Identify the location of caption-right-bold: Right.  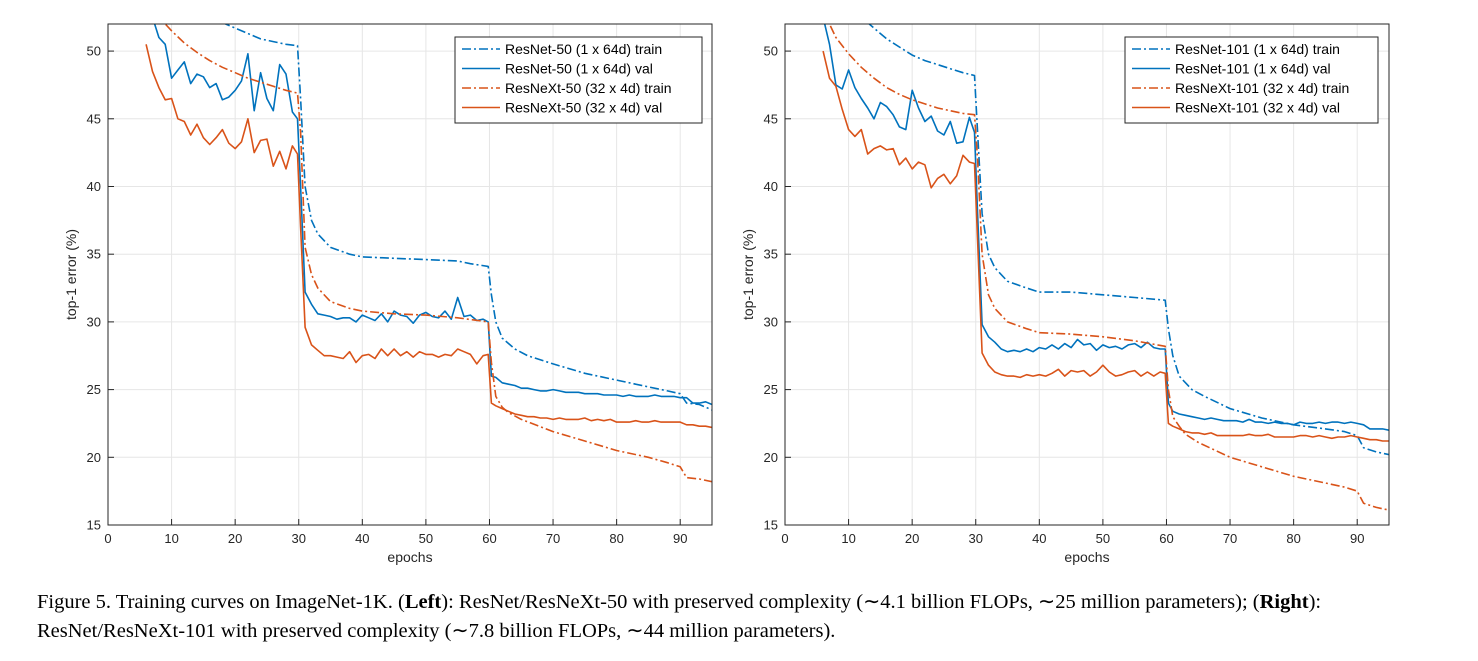
(1284, 602).